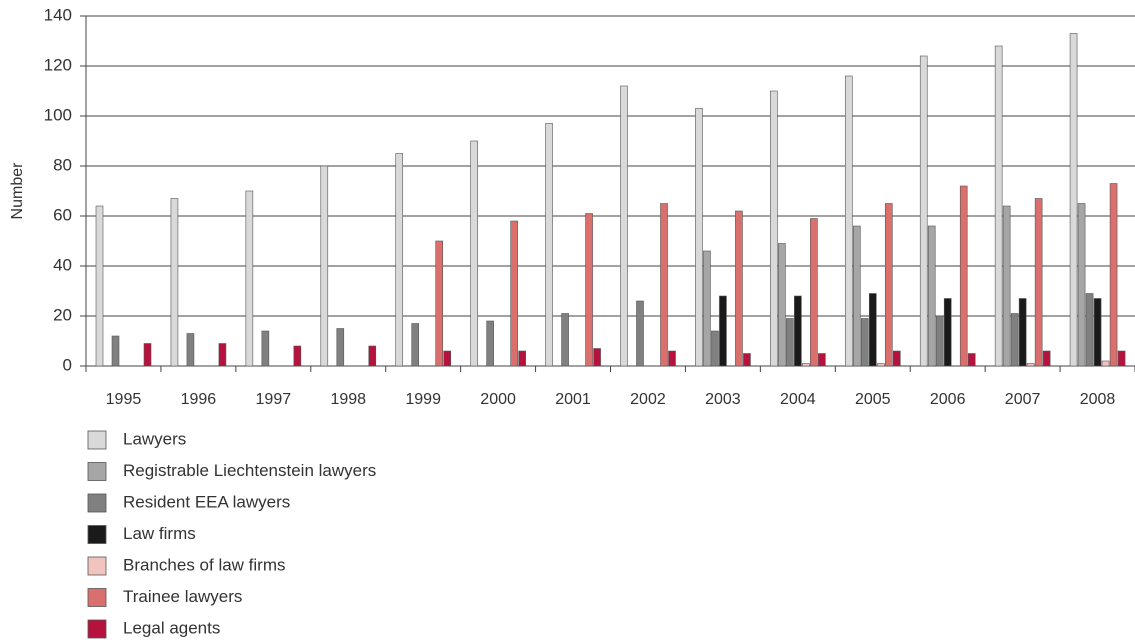 The image size is (1135, 644). What do you see at coordinates (124, 399) in the screenshot?
I see `x-tick-label: 1995` at bounding box center [124, 399].